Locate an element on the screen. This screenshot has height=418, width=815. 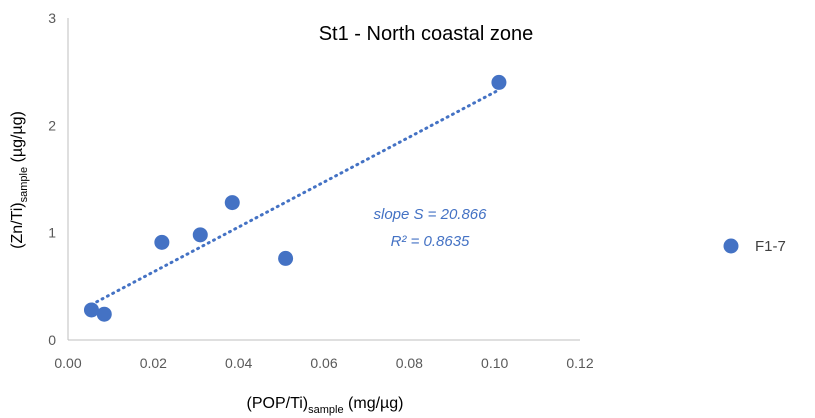
y-tick-label: 0 is located at coordinates (52, 340).